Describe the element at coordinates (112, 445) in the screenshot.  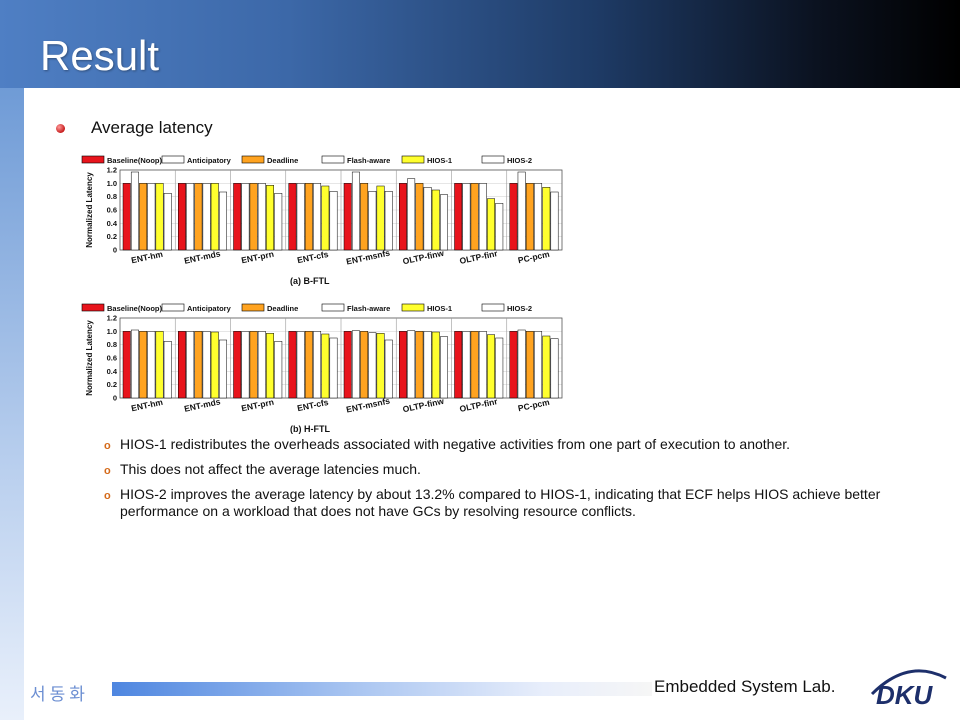
I see `sub-bullet-marker-icon` at that location.